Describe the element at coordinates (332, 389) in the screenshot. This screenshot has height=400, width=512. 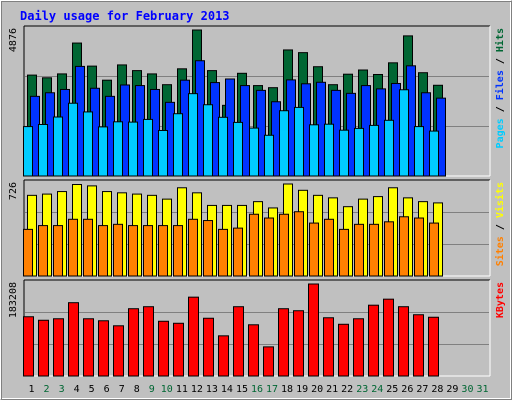
I see `x-tick-label-21: 21` at that location.